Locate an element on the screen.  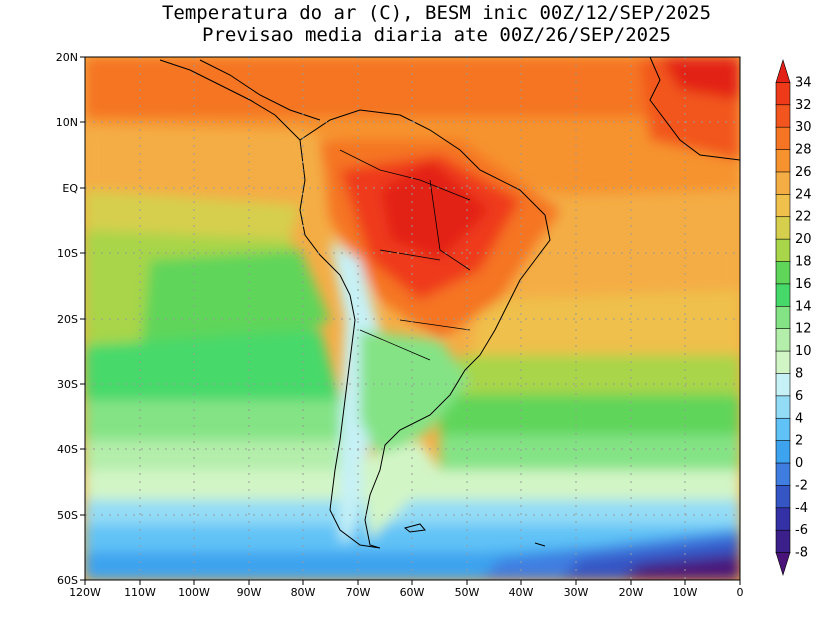
colorbar-label: -8 is located at coordinates (801, 553).